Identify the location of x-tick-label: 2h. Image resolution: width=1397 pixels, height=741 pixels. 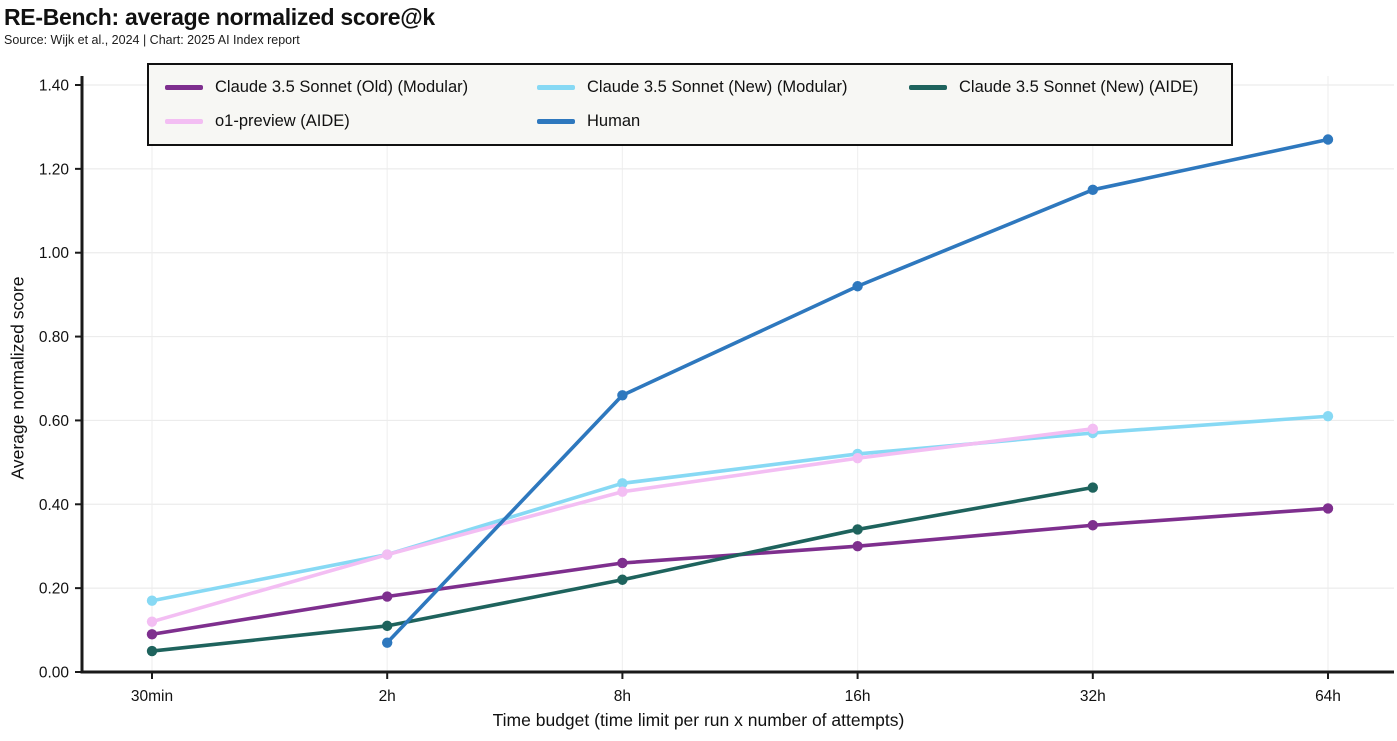
(387, 696).